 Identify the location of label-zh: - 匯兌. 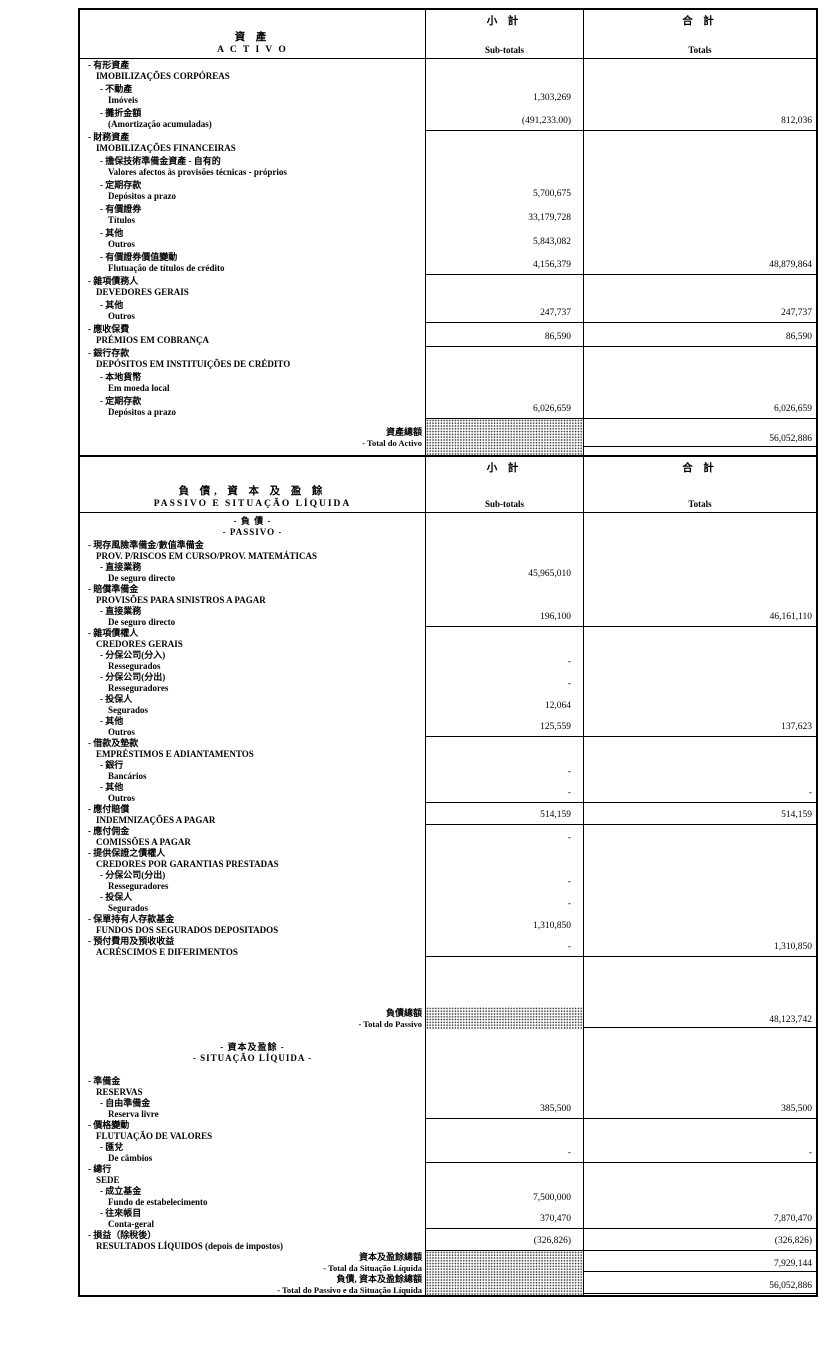
(112, 1147).